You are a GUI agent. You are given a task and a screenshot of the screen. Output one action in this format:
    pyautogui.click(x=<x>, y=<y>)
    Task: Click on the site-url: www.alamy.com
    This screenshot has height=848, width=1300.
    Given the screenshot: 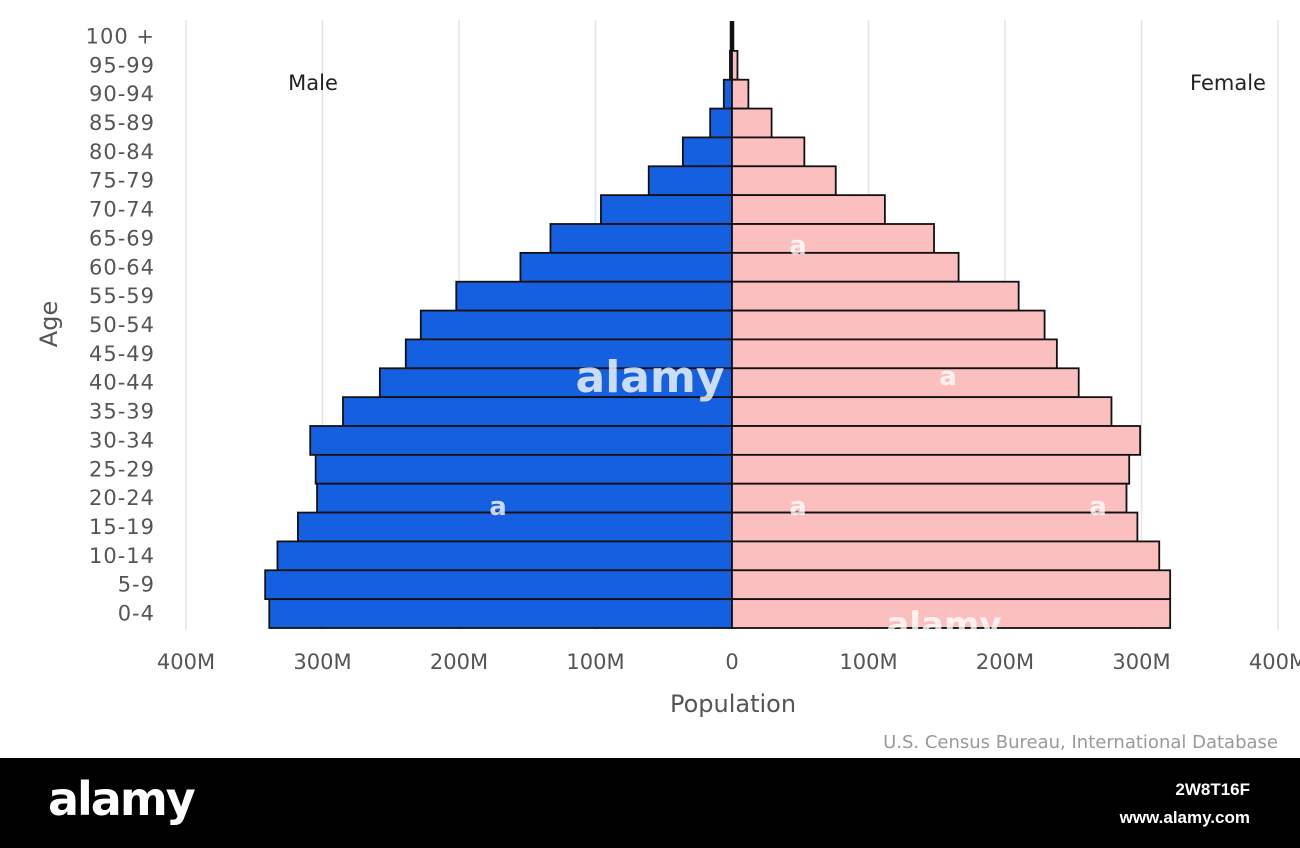 What is the action you would take?
    pyautogui.click(x=1184, y=817)
    